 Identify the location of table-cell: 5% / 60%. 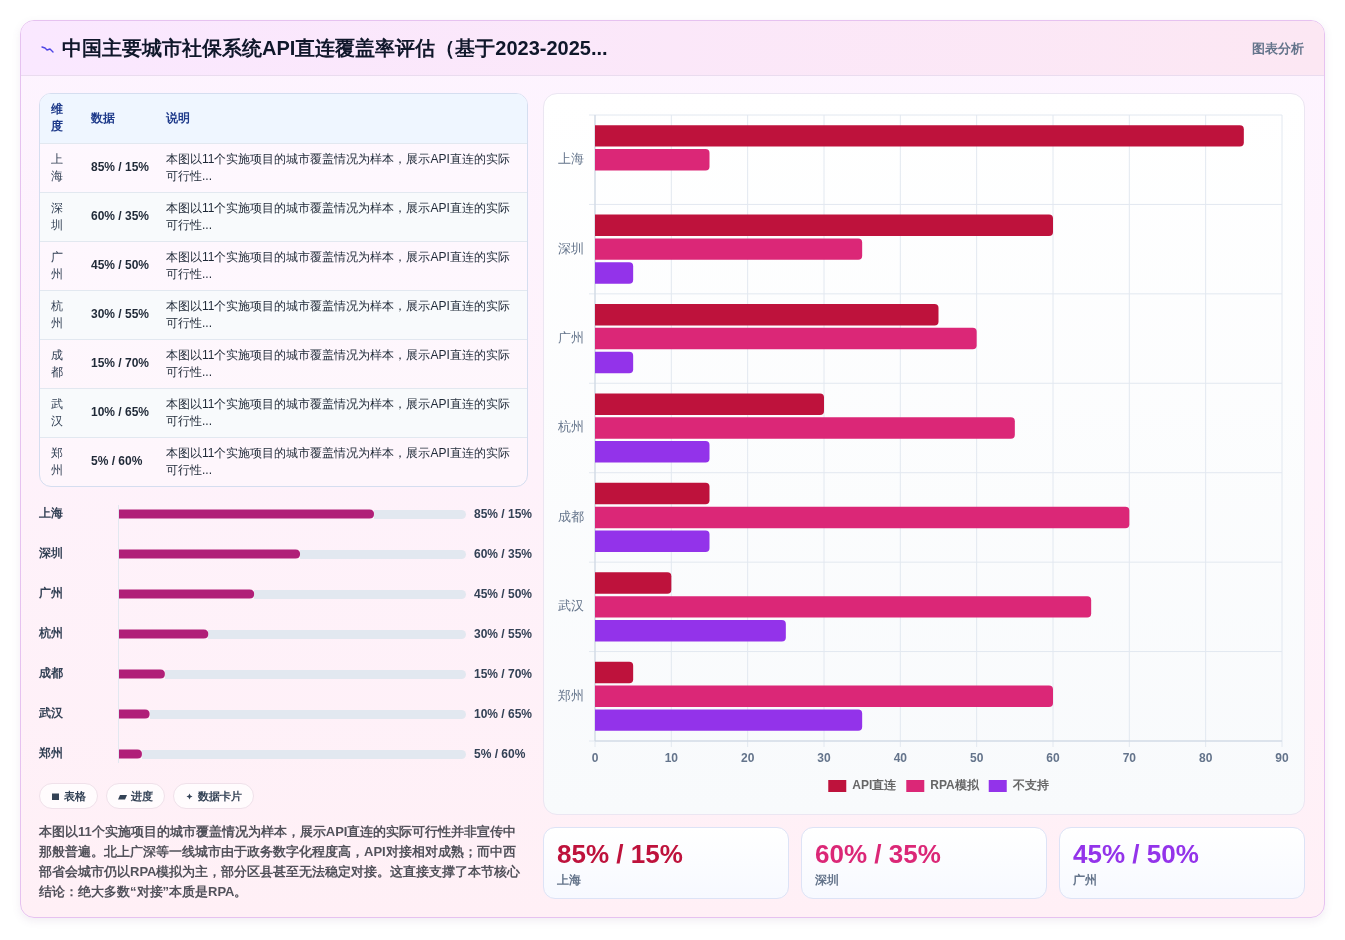
(117, 461).